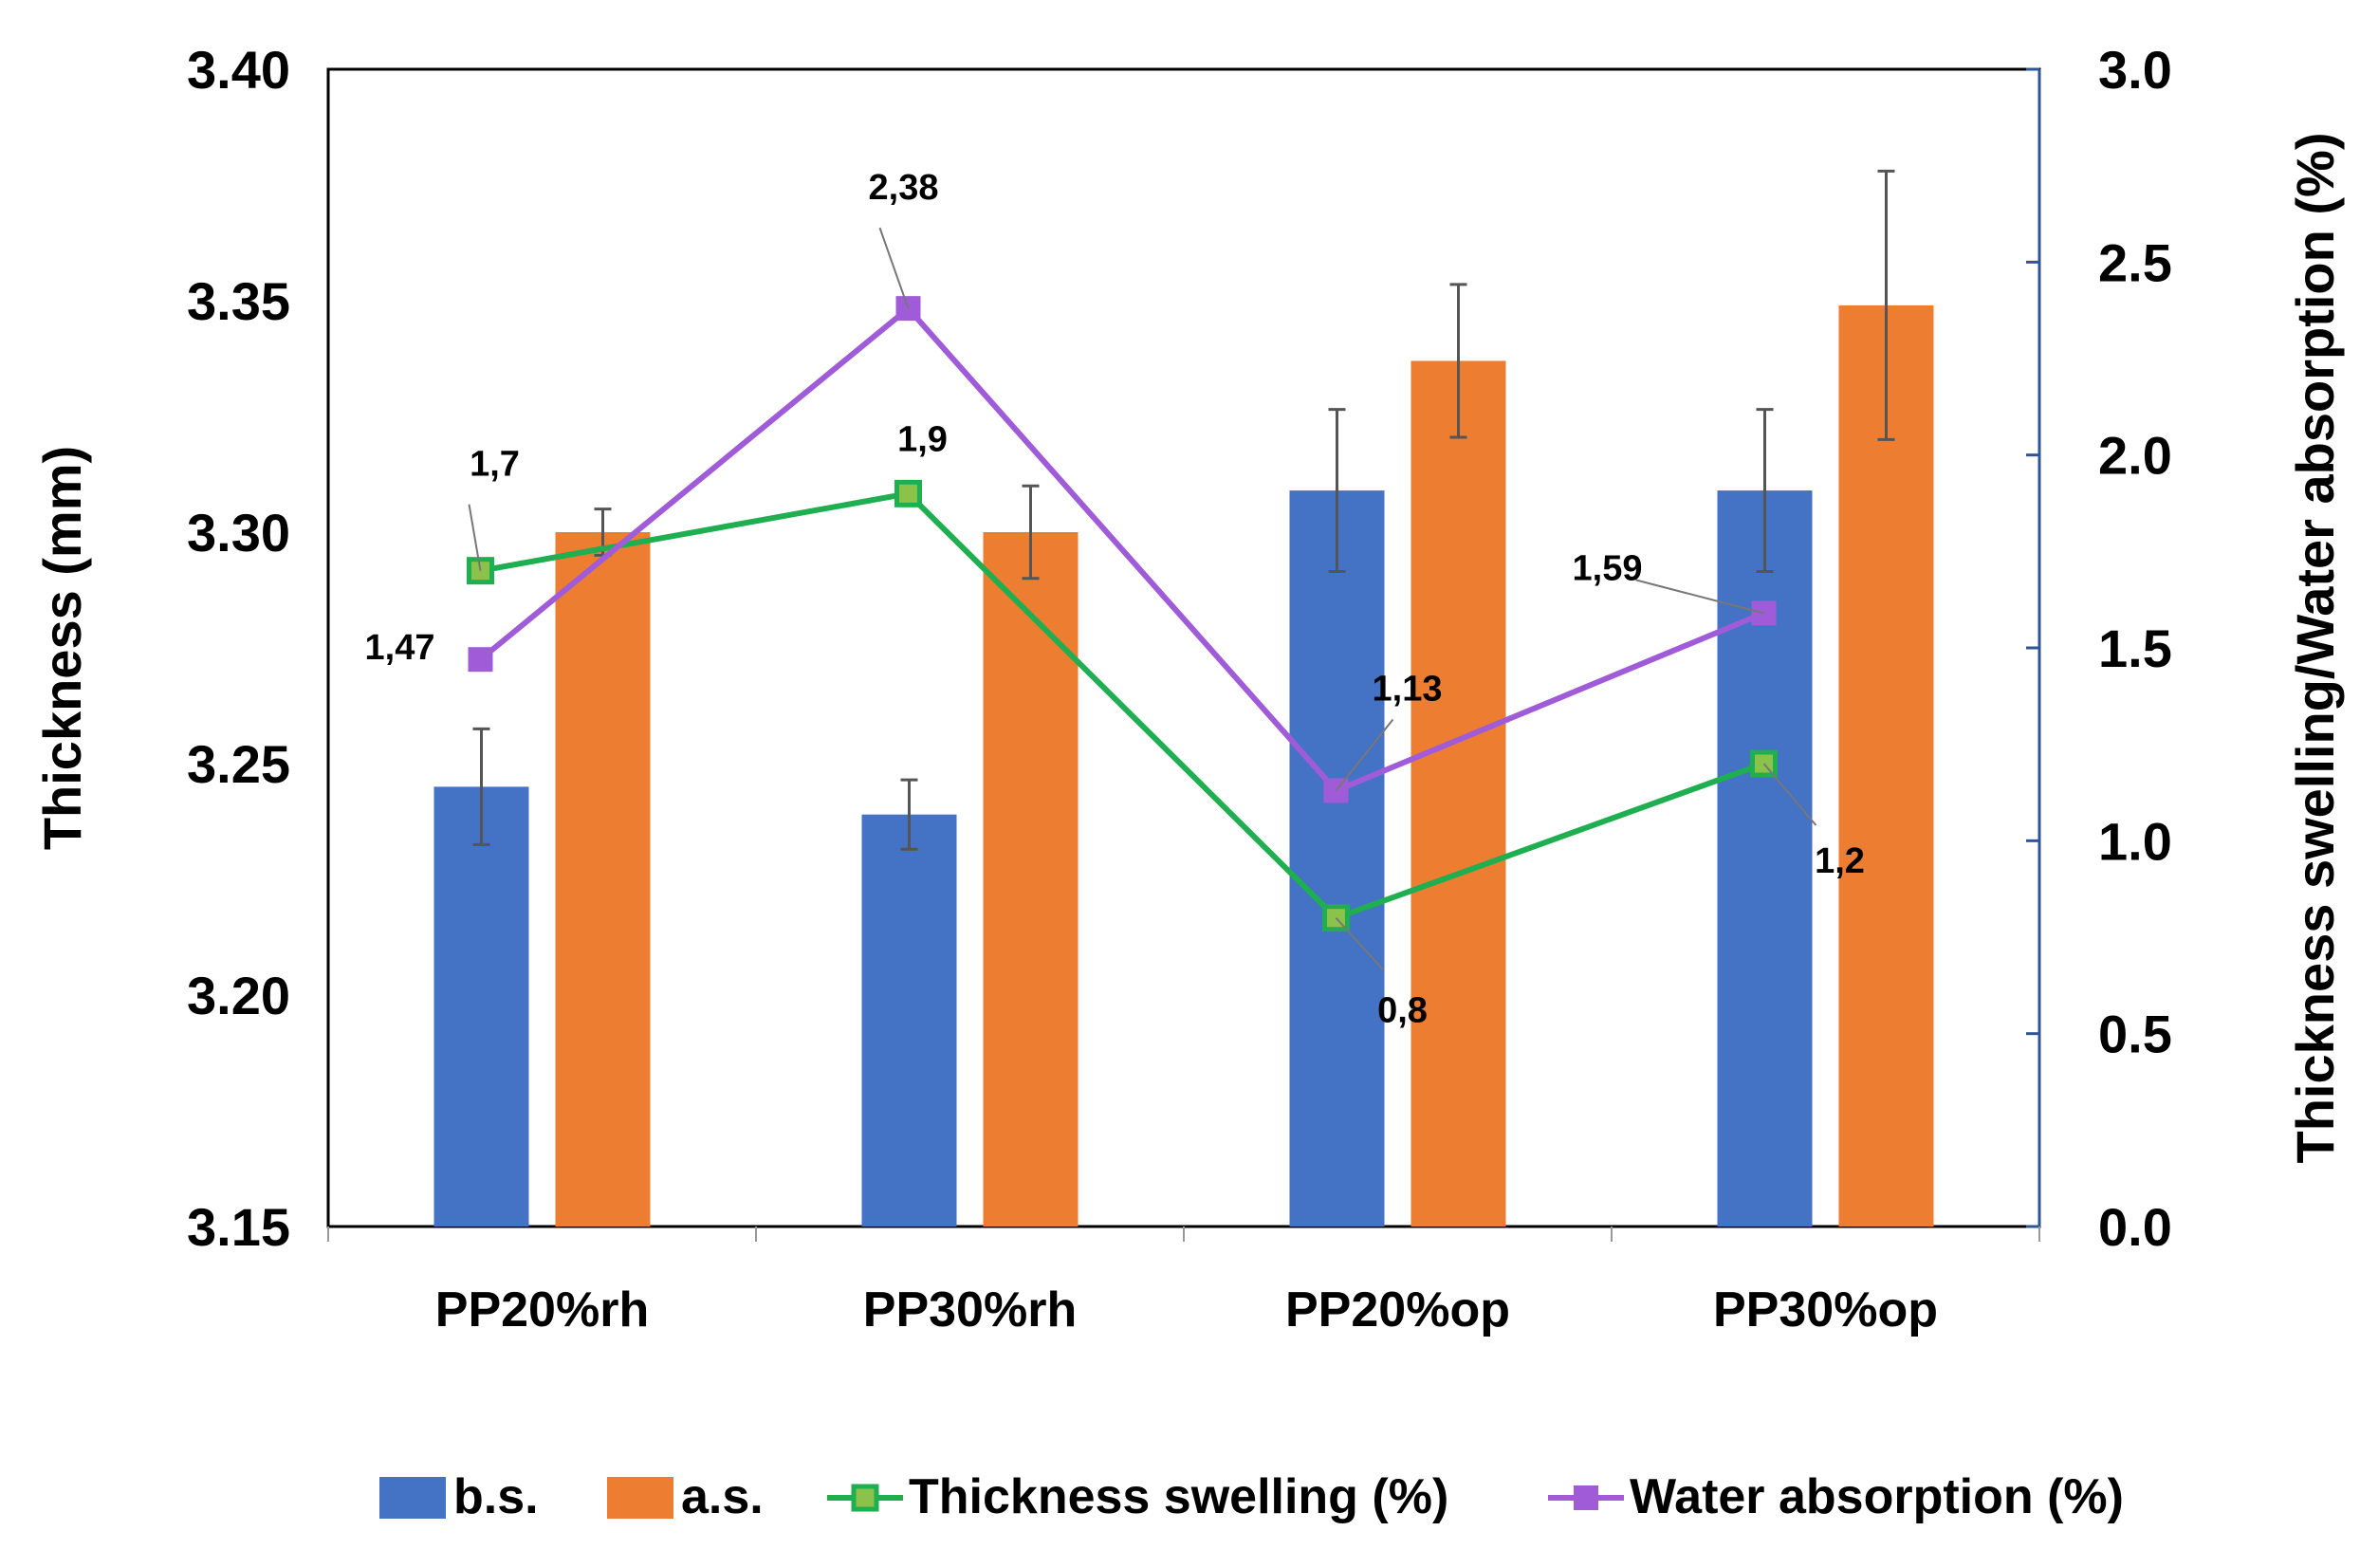  What do you see at coordinates (1402, 1011) in the screenshot?
I see `data-label-thicknessswelling-3: 0,8` at bounding box center [1402, 1011].